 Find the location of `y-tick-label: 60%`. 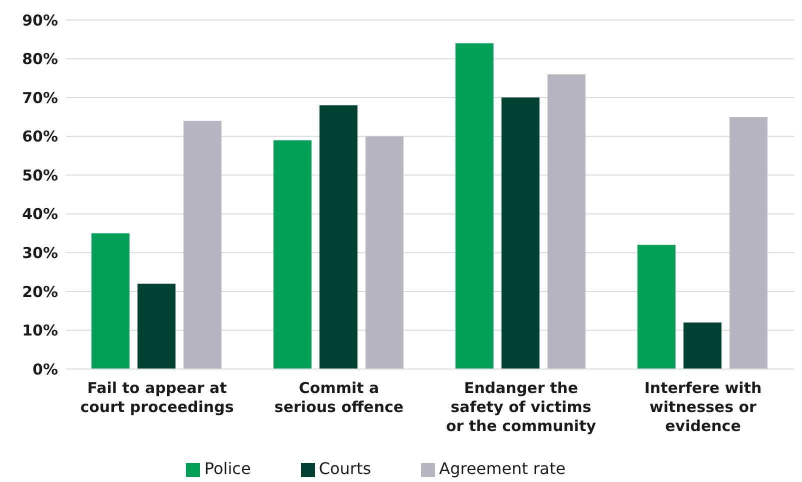

y-tick-label: 60% is located at coordinates (40, 137).